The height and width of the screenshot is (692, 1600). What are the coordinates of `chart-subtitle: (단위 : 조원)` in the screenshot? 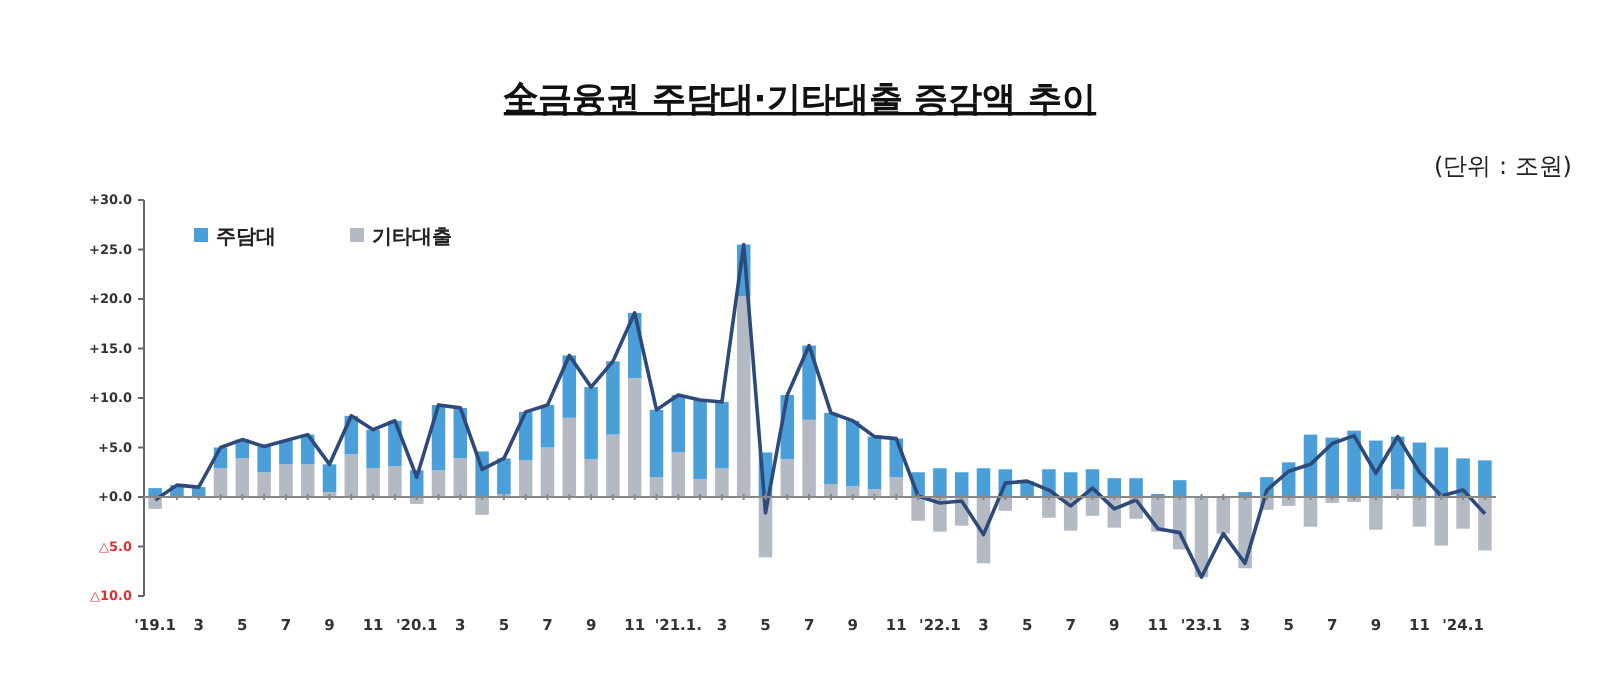 It's located at (1502, 166).